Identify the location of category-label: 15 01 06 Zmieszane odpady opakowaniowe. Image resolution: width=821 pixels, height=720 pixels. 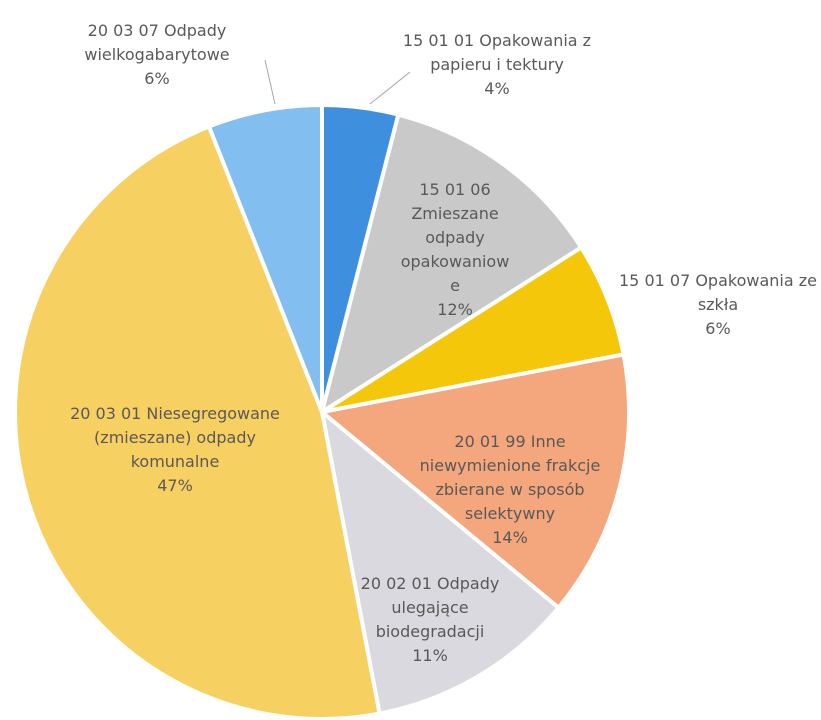
(455, 237).